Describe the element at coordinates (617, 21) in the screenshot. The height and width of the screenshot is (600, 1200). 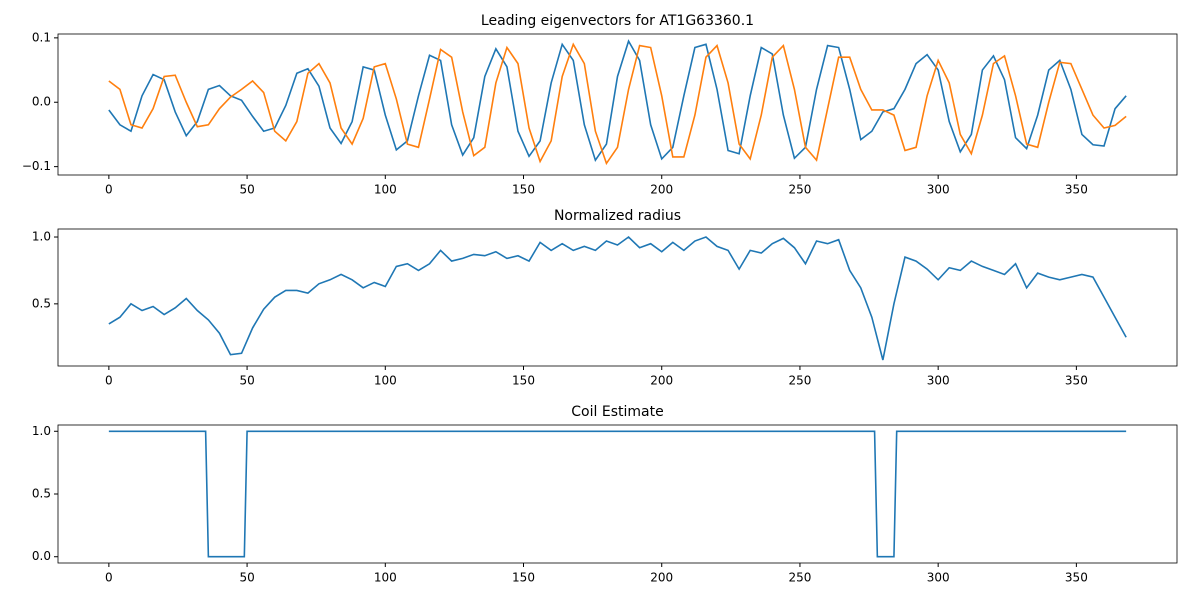
I see `chart-title: Leading eigenvectors for AT1G63360.1` at that location.